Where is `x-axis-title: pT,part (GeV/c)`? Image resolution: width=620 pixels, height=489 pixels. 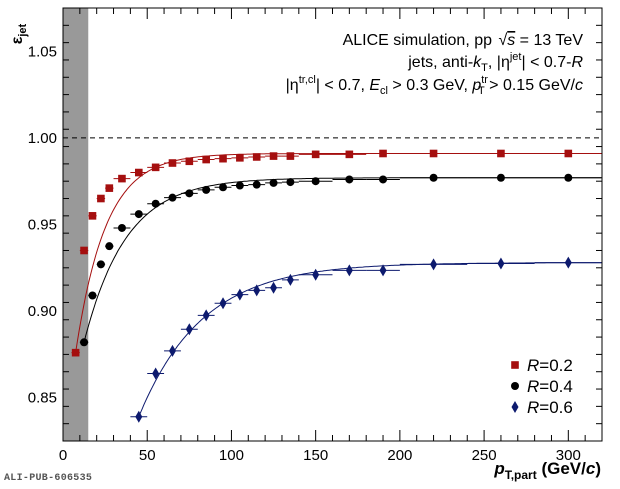 x-axis-title: pT,part (GeV/c) is located at coordinates (547, 470).